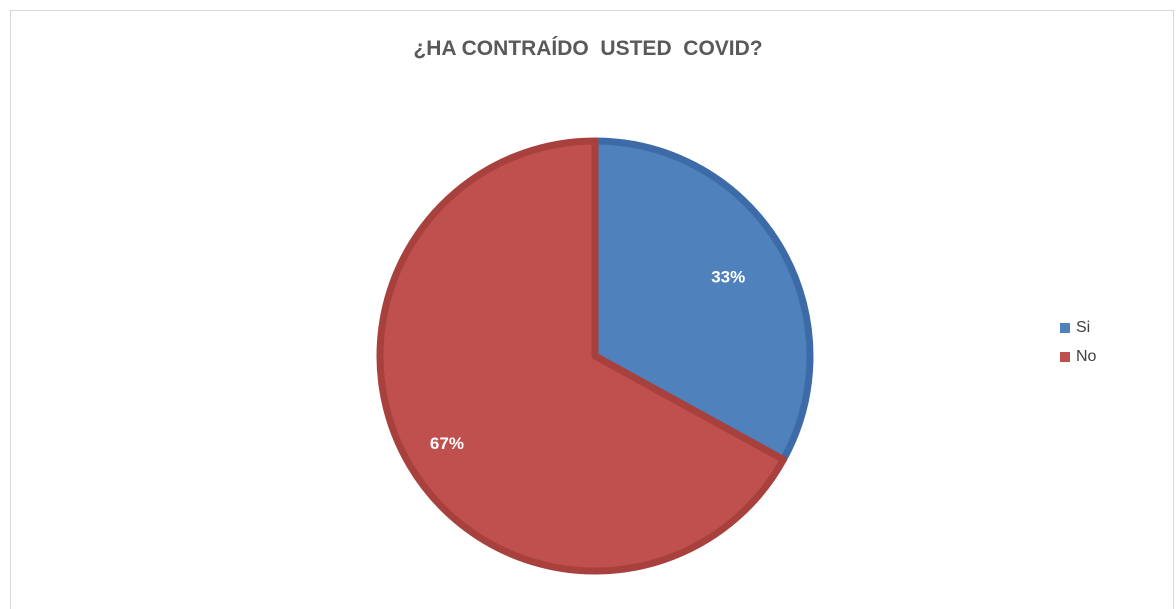 Image resolution: width=1176 pixels, height=609 pixels. Describe the element at coordinates (1065, 356) in the screenshot. I see `legend-swatch-no` at that location.